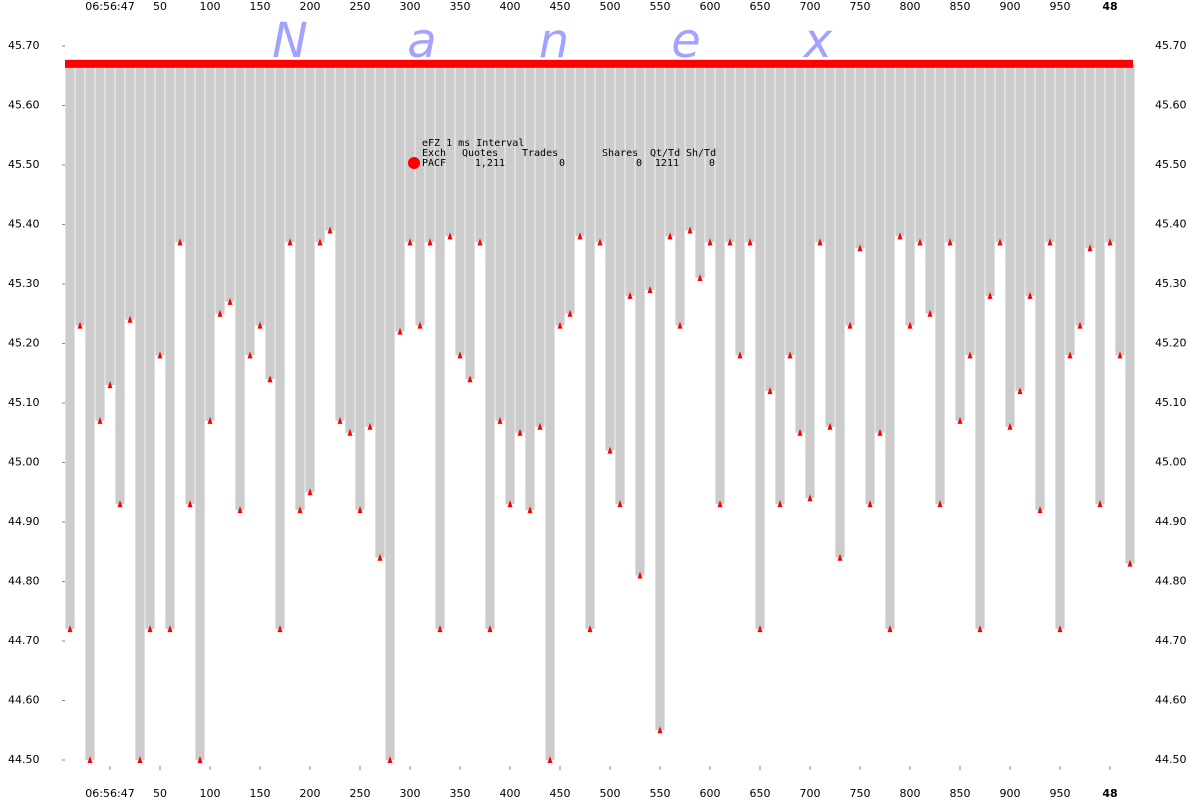  What do you see at coordinates (24, 759) in the screenshot?
I see `y-tick-label: 44.50` at bounding box center [24, 759].